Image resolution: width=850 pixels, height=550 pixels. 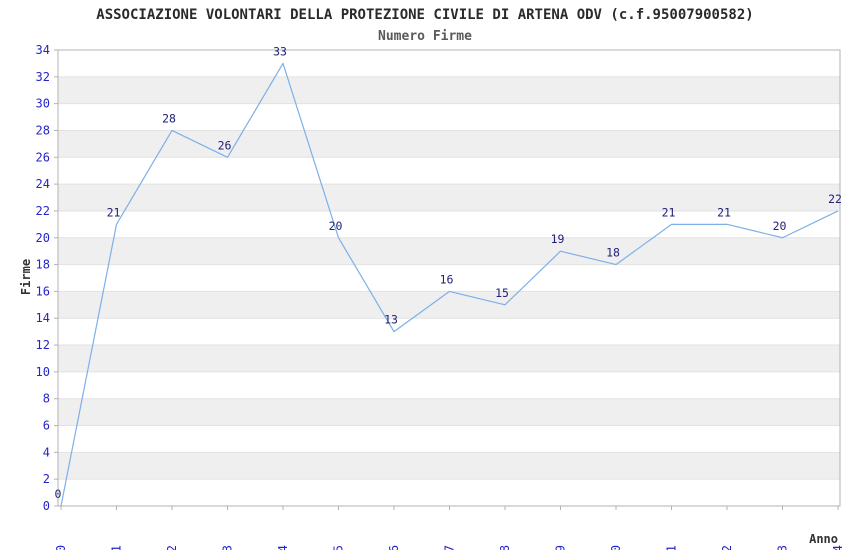 What do you see at coordinates (225, 145) in the screenshot?
I see `data-label: 26` at bounding box center [225, 145].